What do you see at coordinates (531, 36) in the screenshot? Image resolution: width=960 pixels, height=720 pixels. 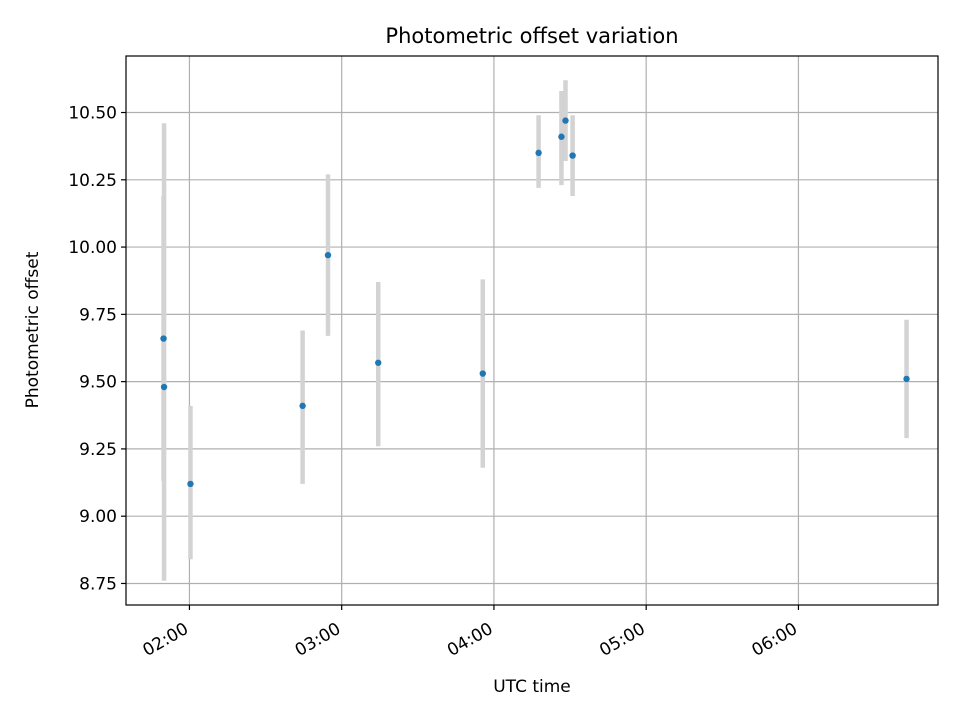 I see `chart-title: Photometric offset variation` at bounding box center [531, 36].